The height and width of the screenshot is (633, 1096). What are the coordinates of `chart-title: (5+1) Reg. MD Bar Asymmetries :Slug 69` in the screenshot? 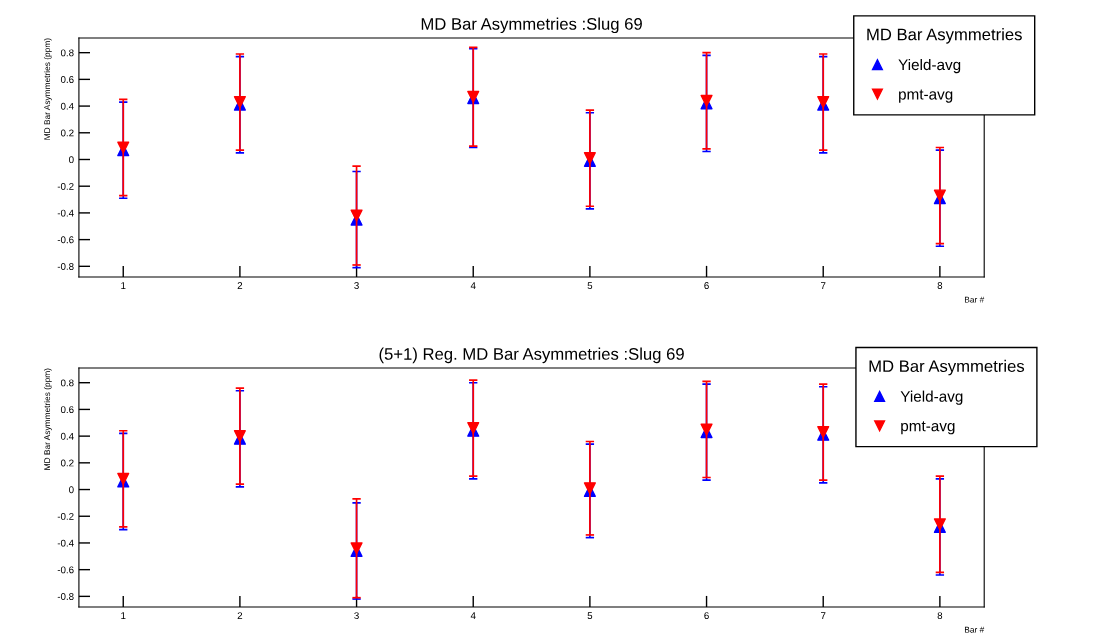 It's located at (531, 355).